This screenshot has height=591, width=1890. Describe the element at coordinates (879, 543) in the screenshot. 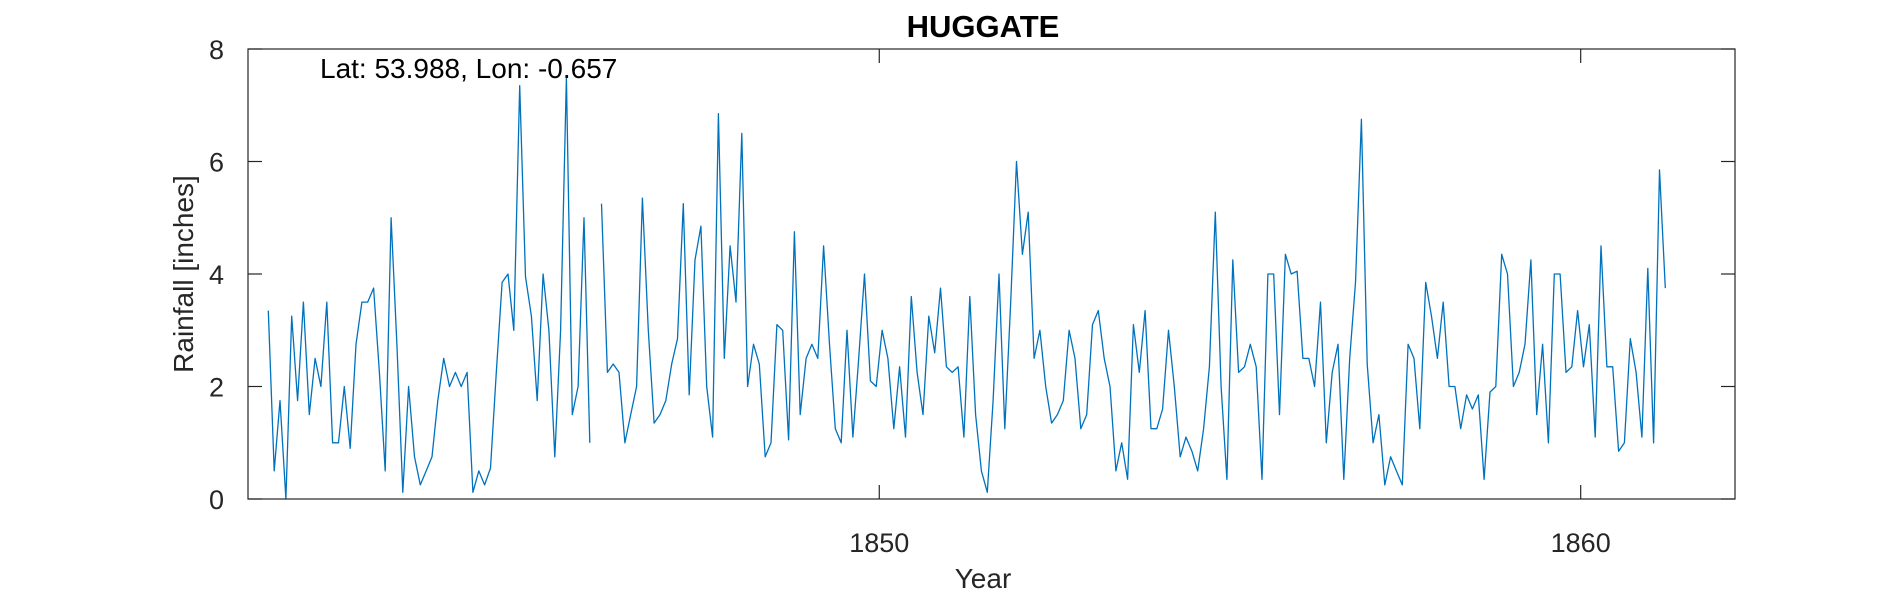

I see `x-tick-label: 1850` at that location.